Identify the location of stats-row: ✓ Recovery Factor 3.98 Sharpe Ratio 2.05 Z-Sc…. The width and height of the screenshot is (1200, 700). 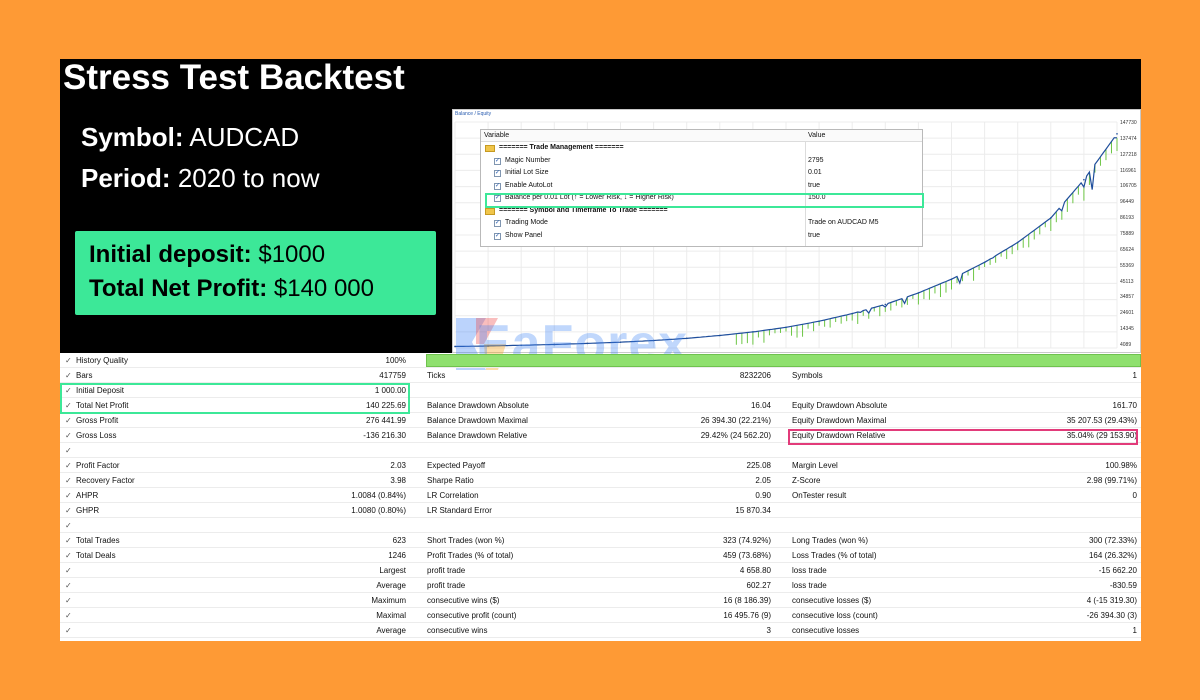
(600, 480).